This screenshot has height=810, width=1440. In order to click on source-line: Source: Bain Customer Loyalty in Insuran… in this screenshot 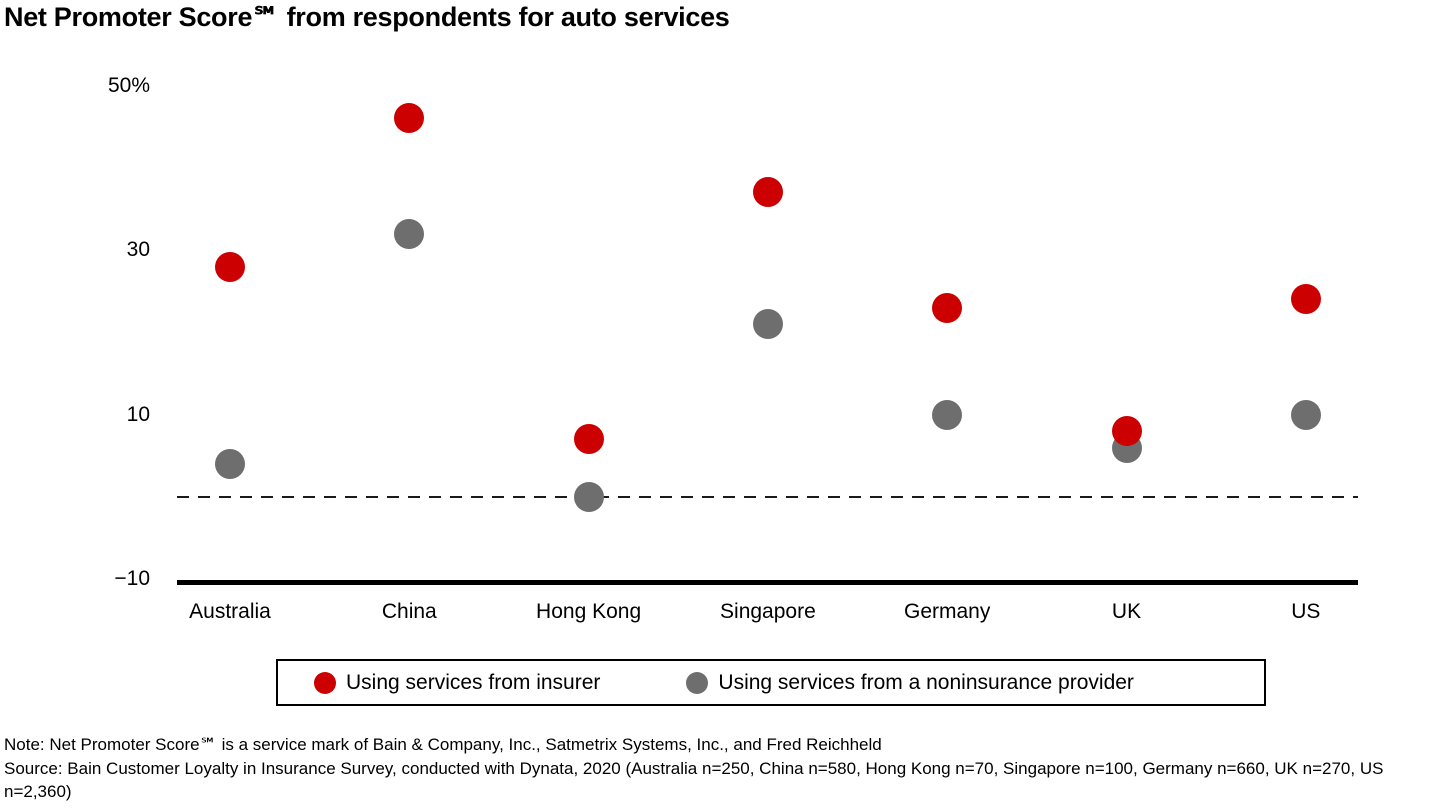, I will do `click(694, 780)`.